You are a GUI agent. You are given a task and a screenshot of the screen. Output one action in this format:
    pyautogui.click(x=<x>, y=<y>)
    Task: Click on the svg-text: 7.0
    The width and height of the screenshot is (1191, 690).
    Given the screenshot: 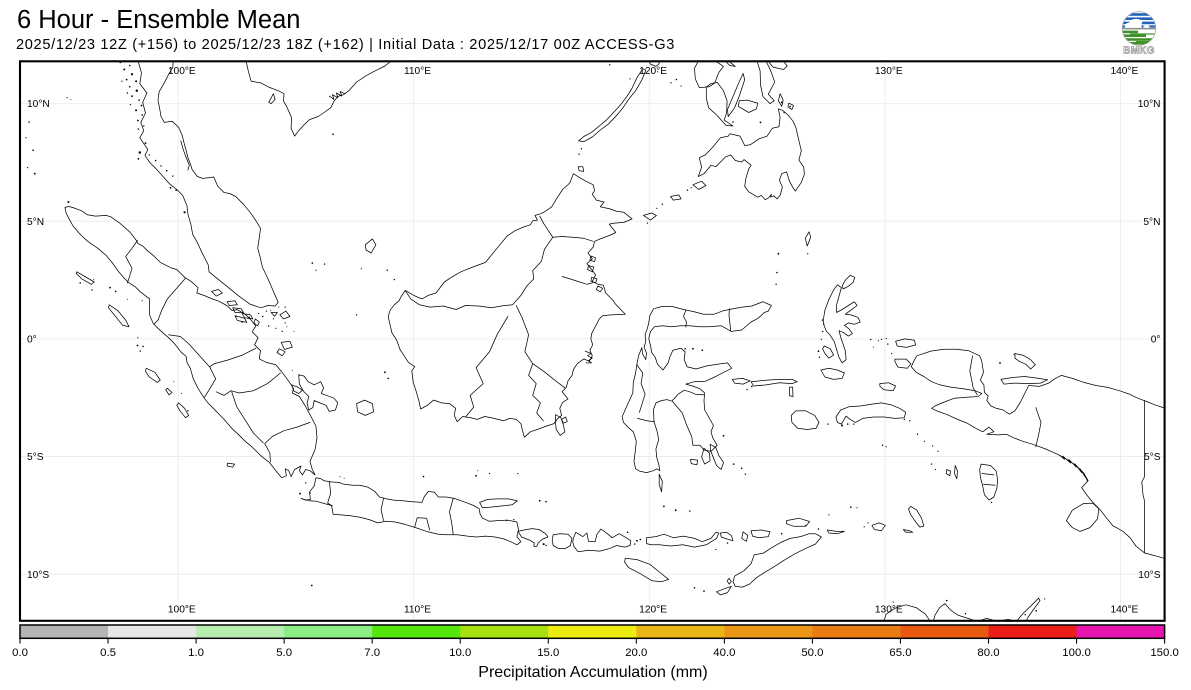 What is the action you would take?
    pyautogui.click(x=372, y=653)
    